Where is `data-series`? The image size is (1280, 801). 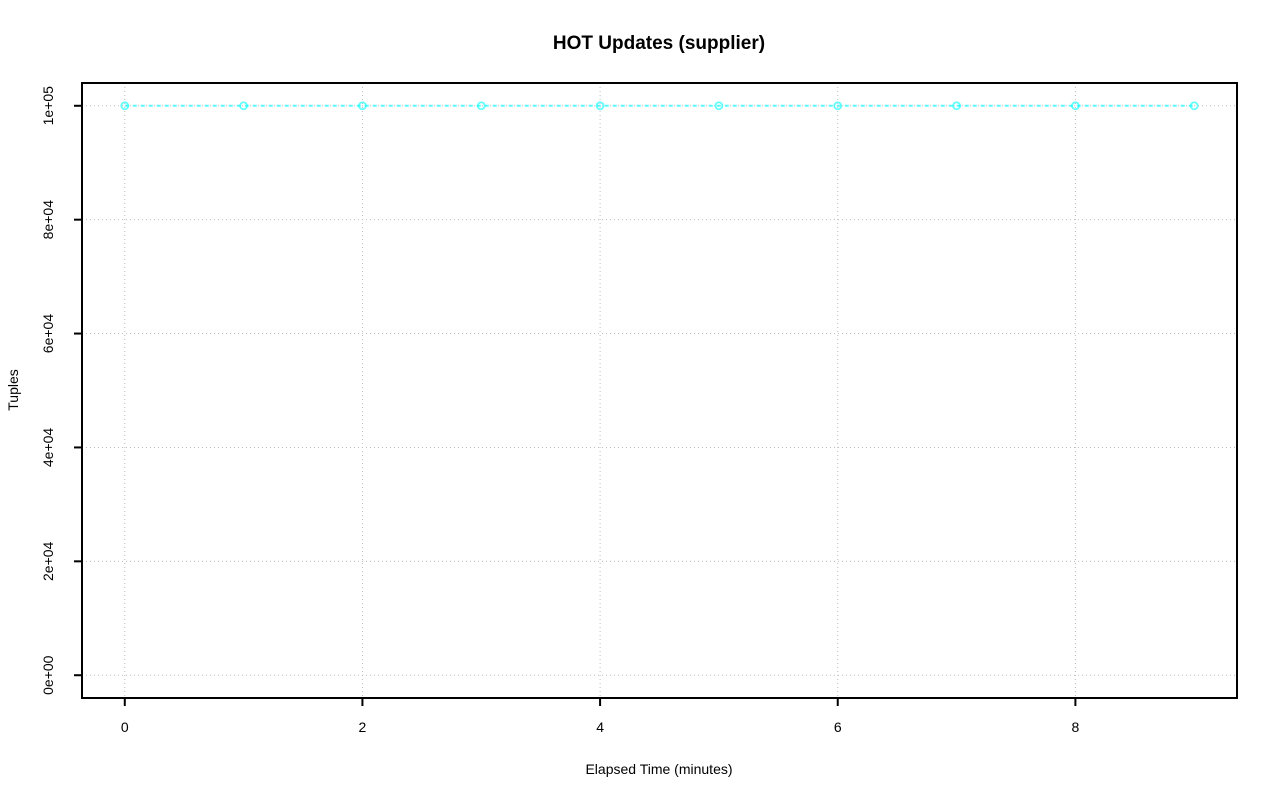 data-series is located at coordinates (659, 106).